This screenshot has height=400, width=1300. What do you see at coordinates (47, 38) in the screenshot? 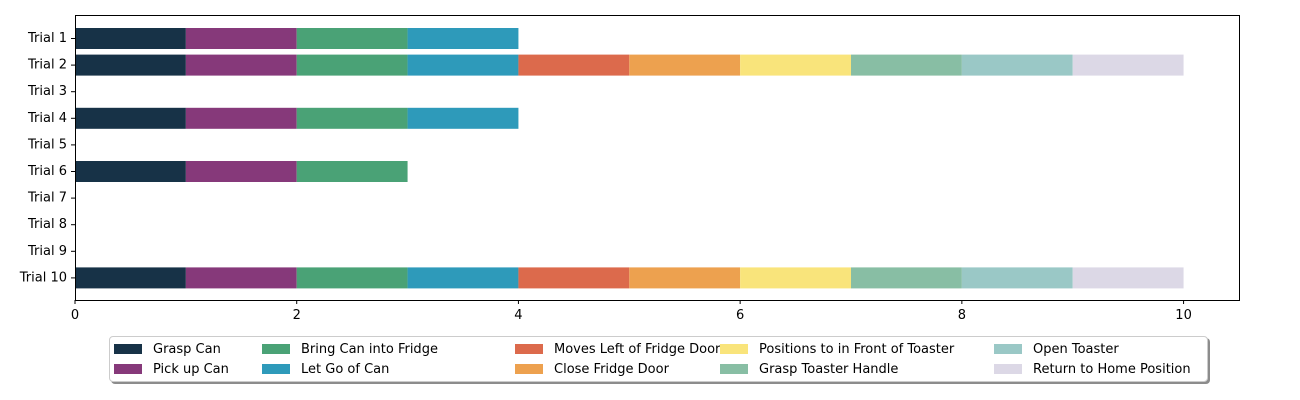
I see `y-tick-label: Trial 1` at bounding box center [47, 38].